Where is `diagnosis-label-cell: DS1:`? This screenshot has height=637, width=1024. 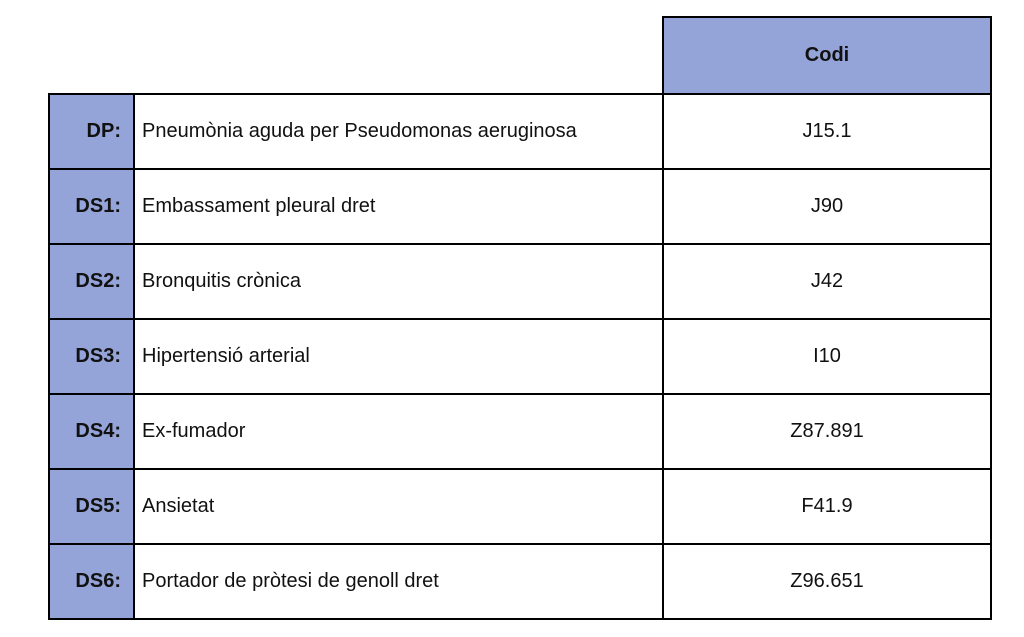 diagnosis-label-cell: DS1: is located at coordinates (91, 206).